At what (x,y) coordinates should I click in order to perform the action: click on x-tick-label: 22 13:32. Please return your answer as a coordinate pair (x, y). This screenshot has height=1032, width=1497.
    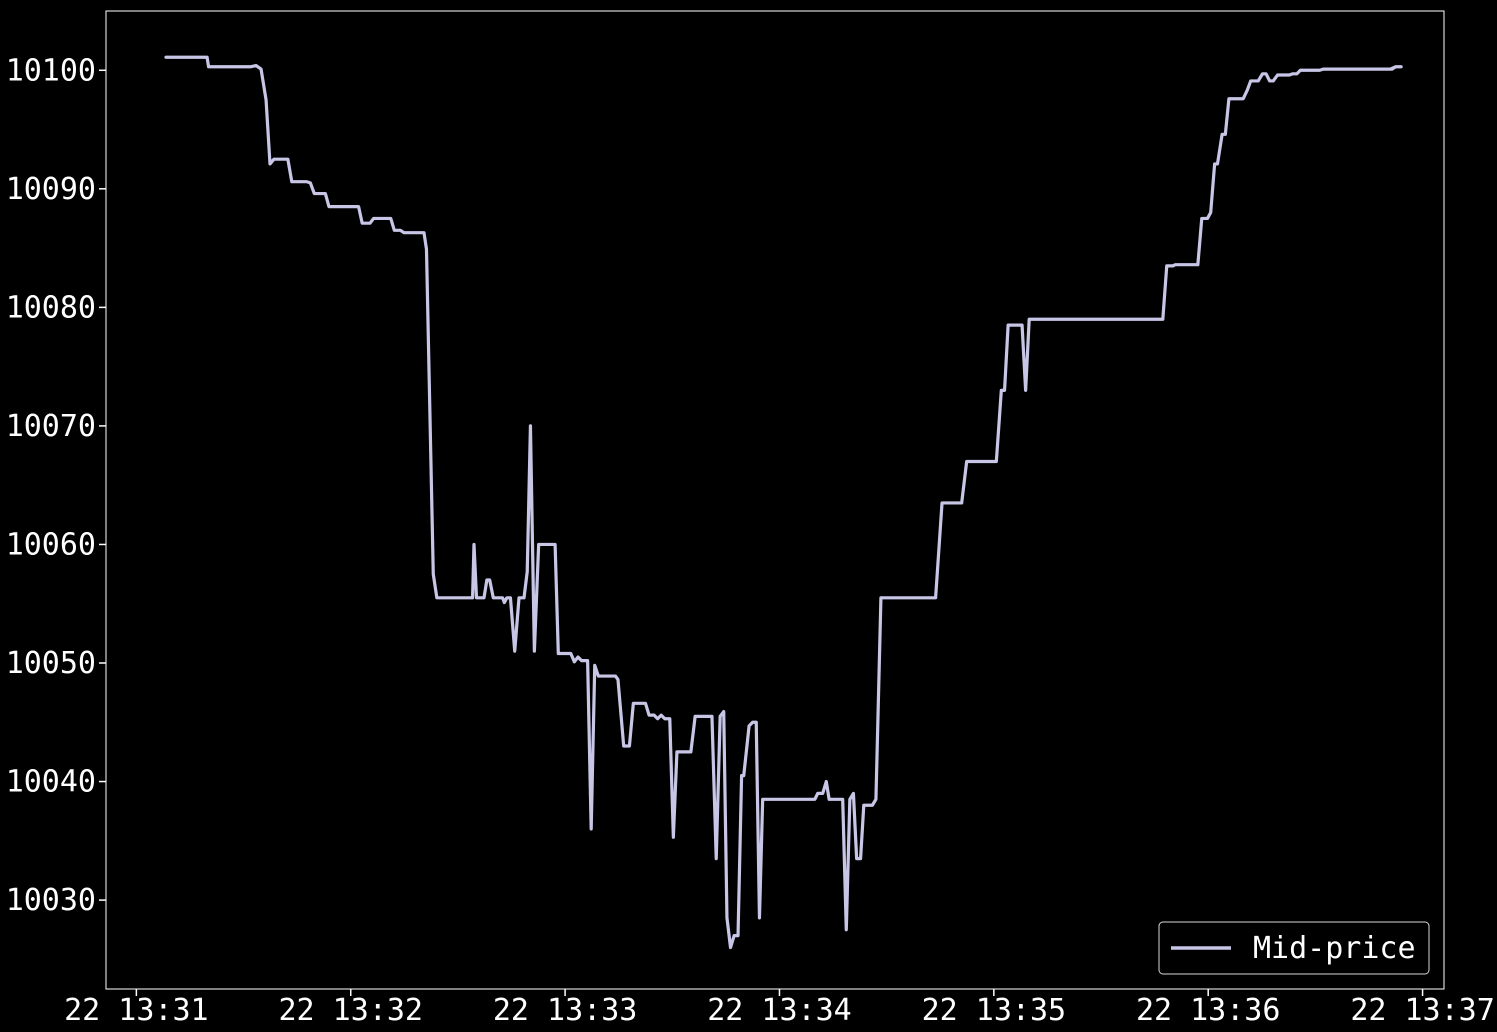
    Looking at the image, I should click on (350, 1010).